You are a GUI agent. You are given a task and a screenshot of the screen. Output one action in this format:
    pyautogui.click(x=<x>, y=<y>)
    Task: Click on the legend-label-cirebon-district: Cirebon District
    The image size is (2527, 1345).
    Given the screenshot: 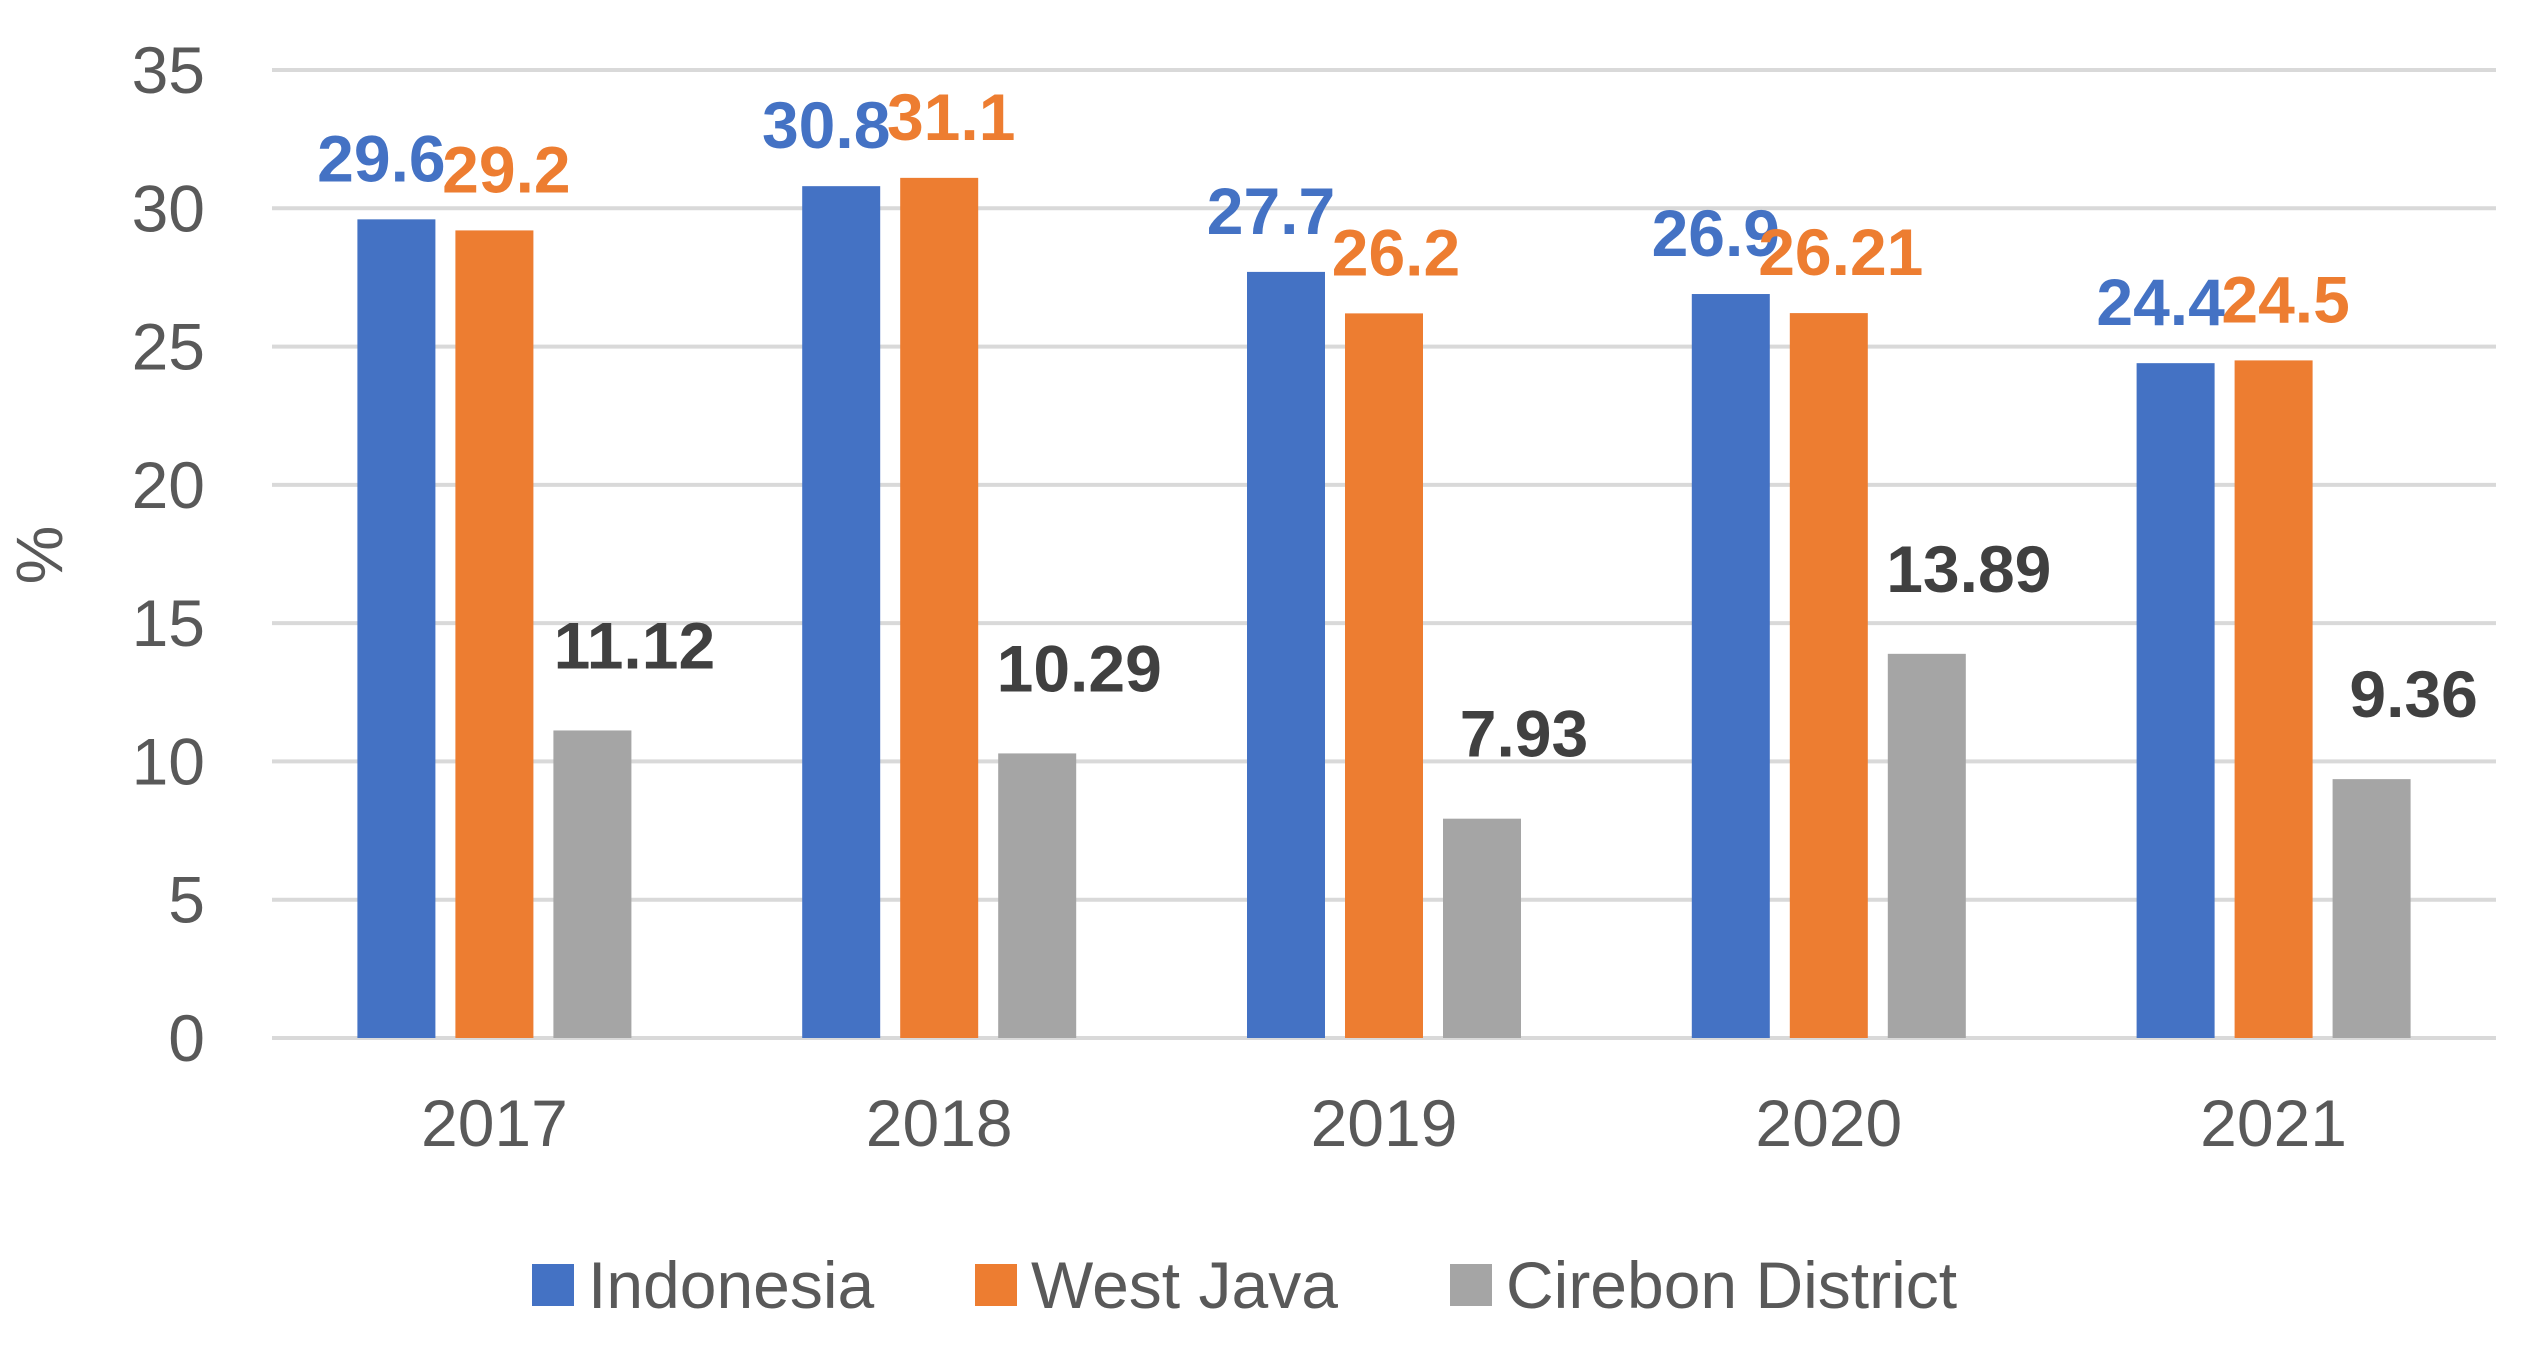 What is the action you would take?
    pyautogui.click(x=1731, y=1285)
    